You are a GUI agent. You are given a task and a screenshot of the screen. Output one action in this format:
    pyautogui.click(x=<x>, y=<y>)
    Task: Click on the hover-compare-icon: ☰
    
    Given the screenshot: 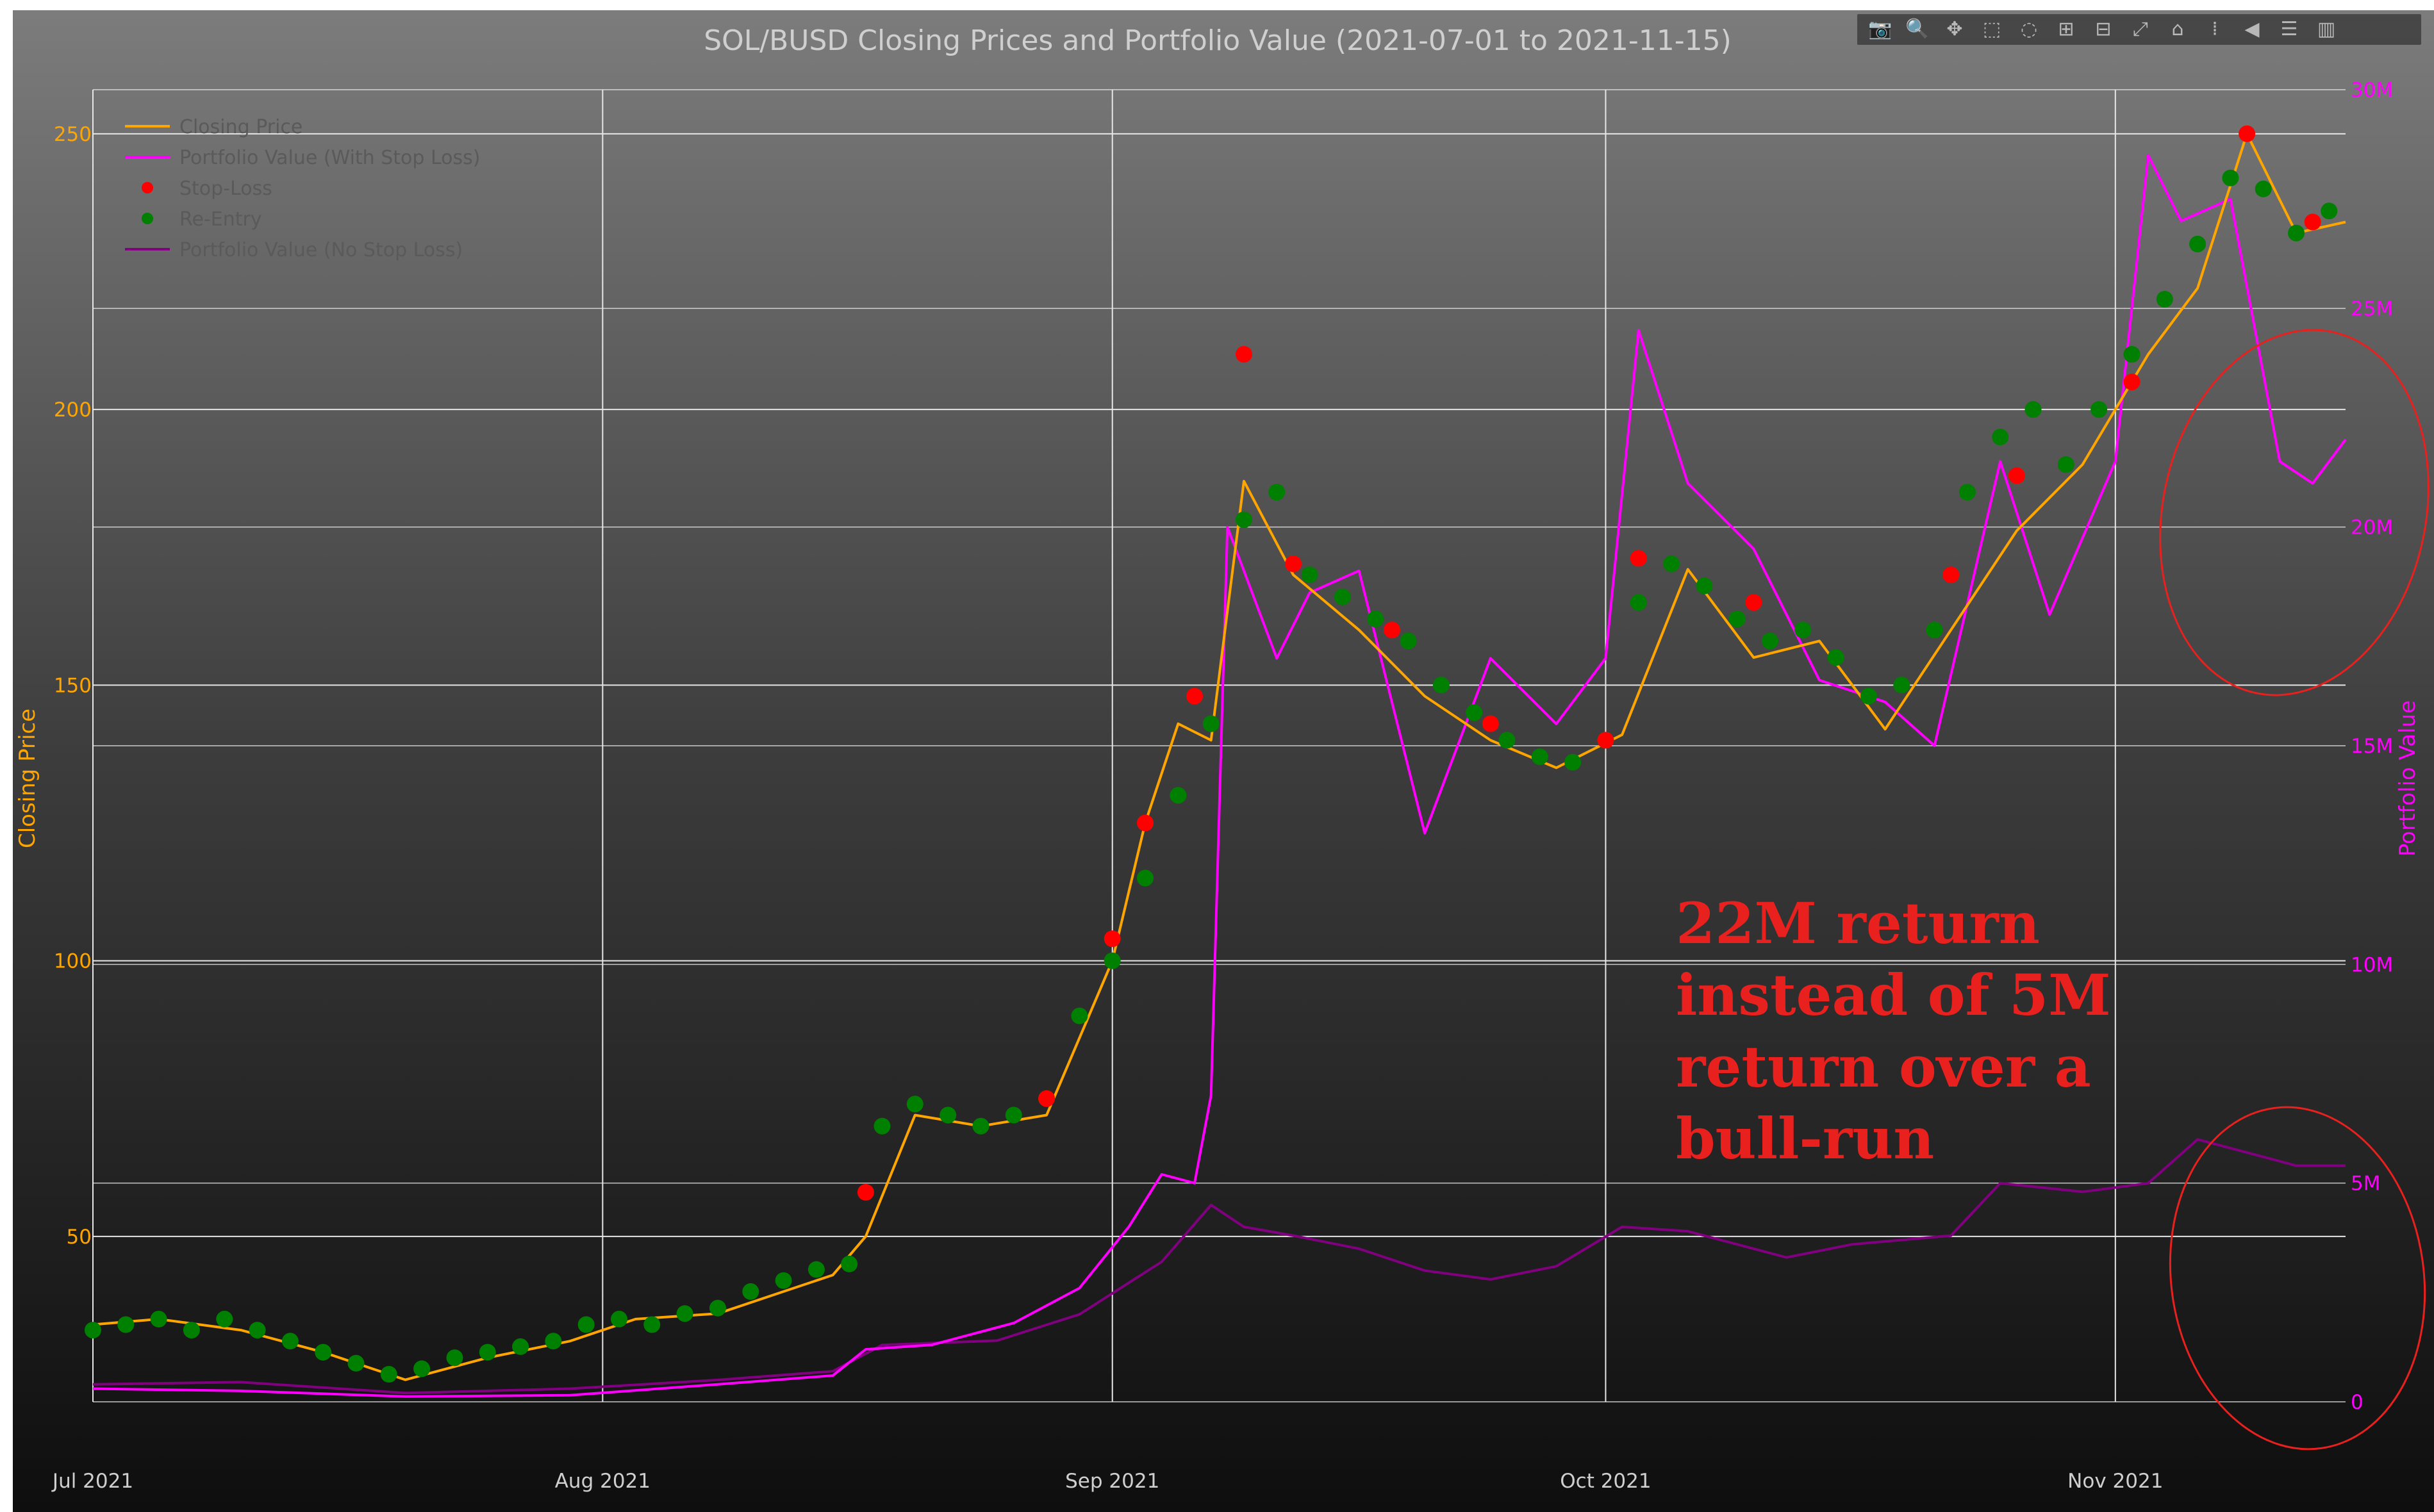 What is the action you would take?
    pyautogui.click(x=2289, y=29)
    